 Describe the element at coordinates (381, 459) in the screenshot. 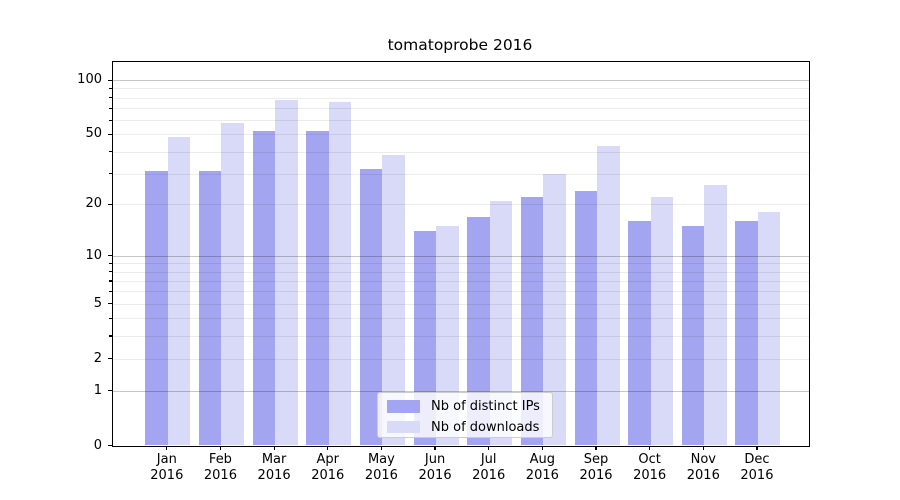

I see `x-label-month: May` at that location.